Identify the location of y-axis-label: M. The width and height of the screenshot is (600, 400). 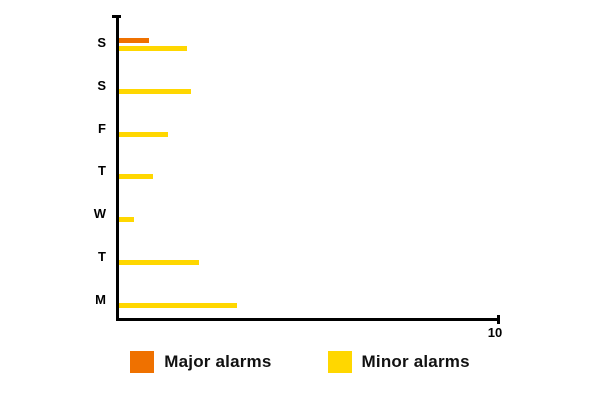
(100, 299).